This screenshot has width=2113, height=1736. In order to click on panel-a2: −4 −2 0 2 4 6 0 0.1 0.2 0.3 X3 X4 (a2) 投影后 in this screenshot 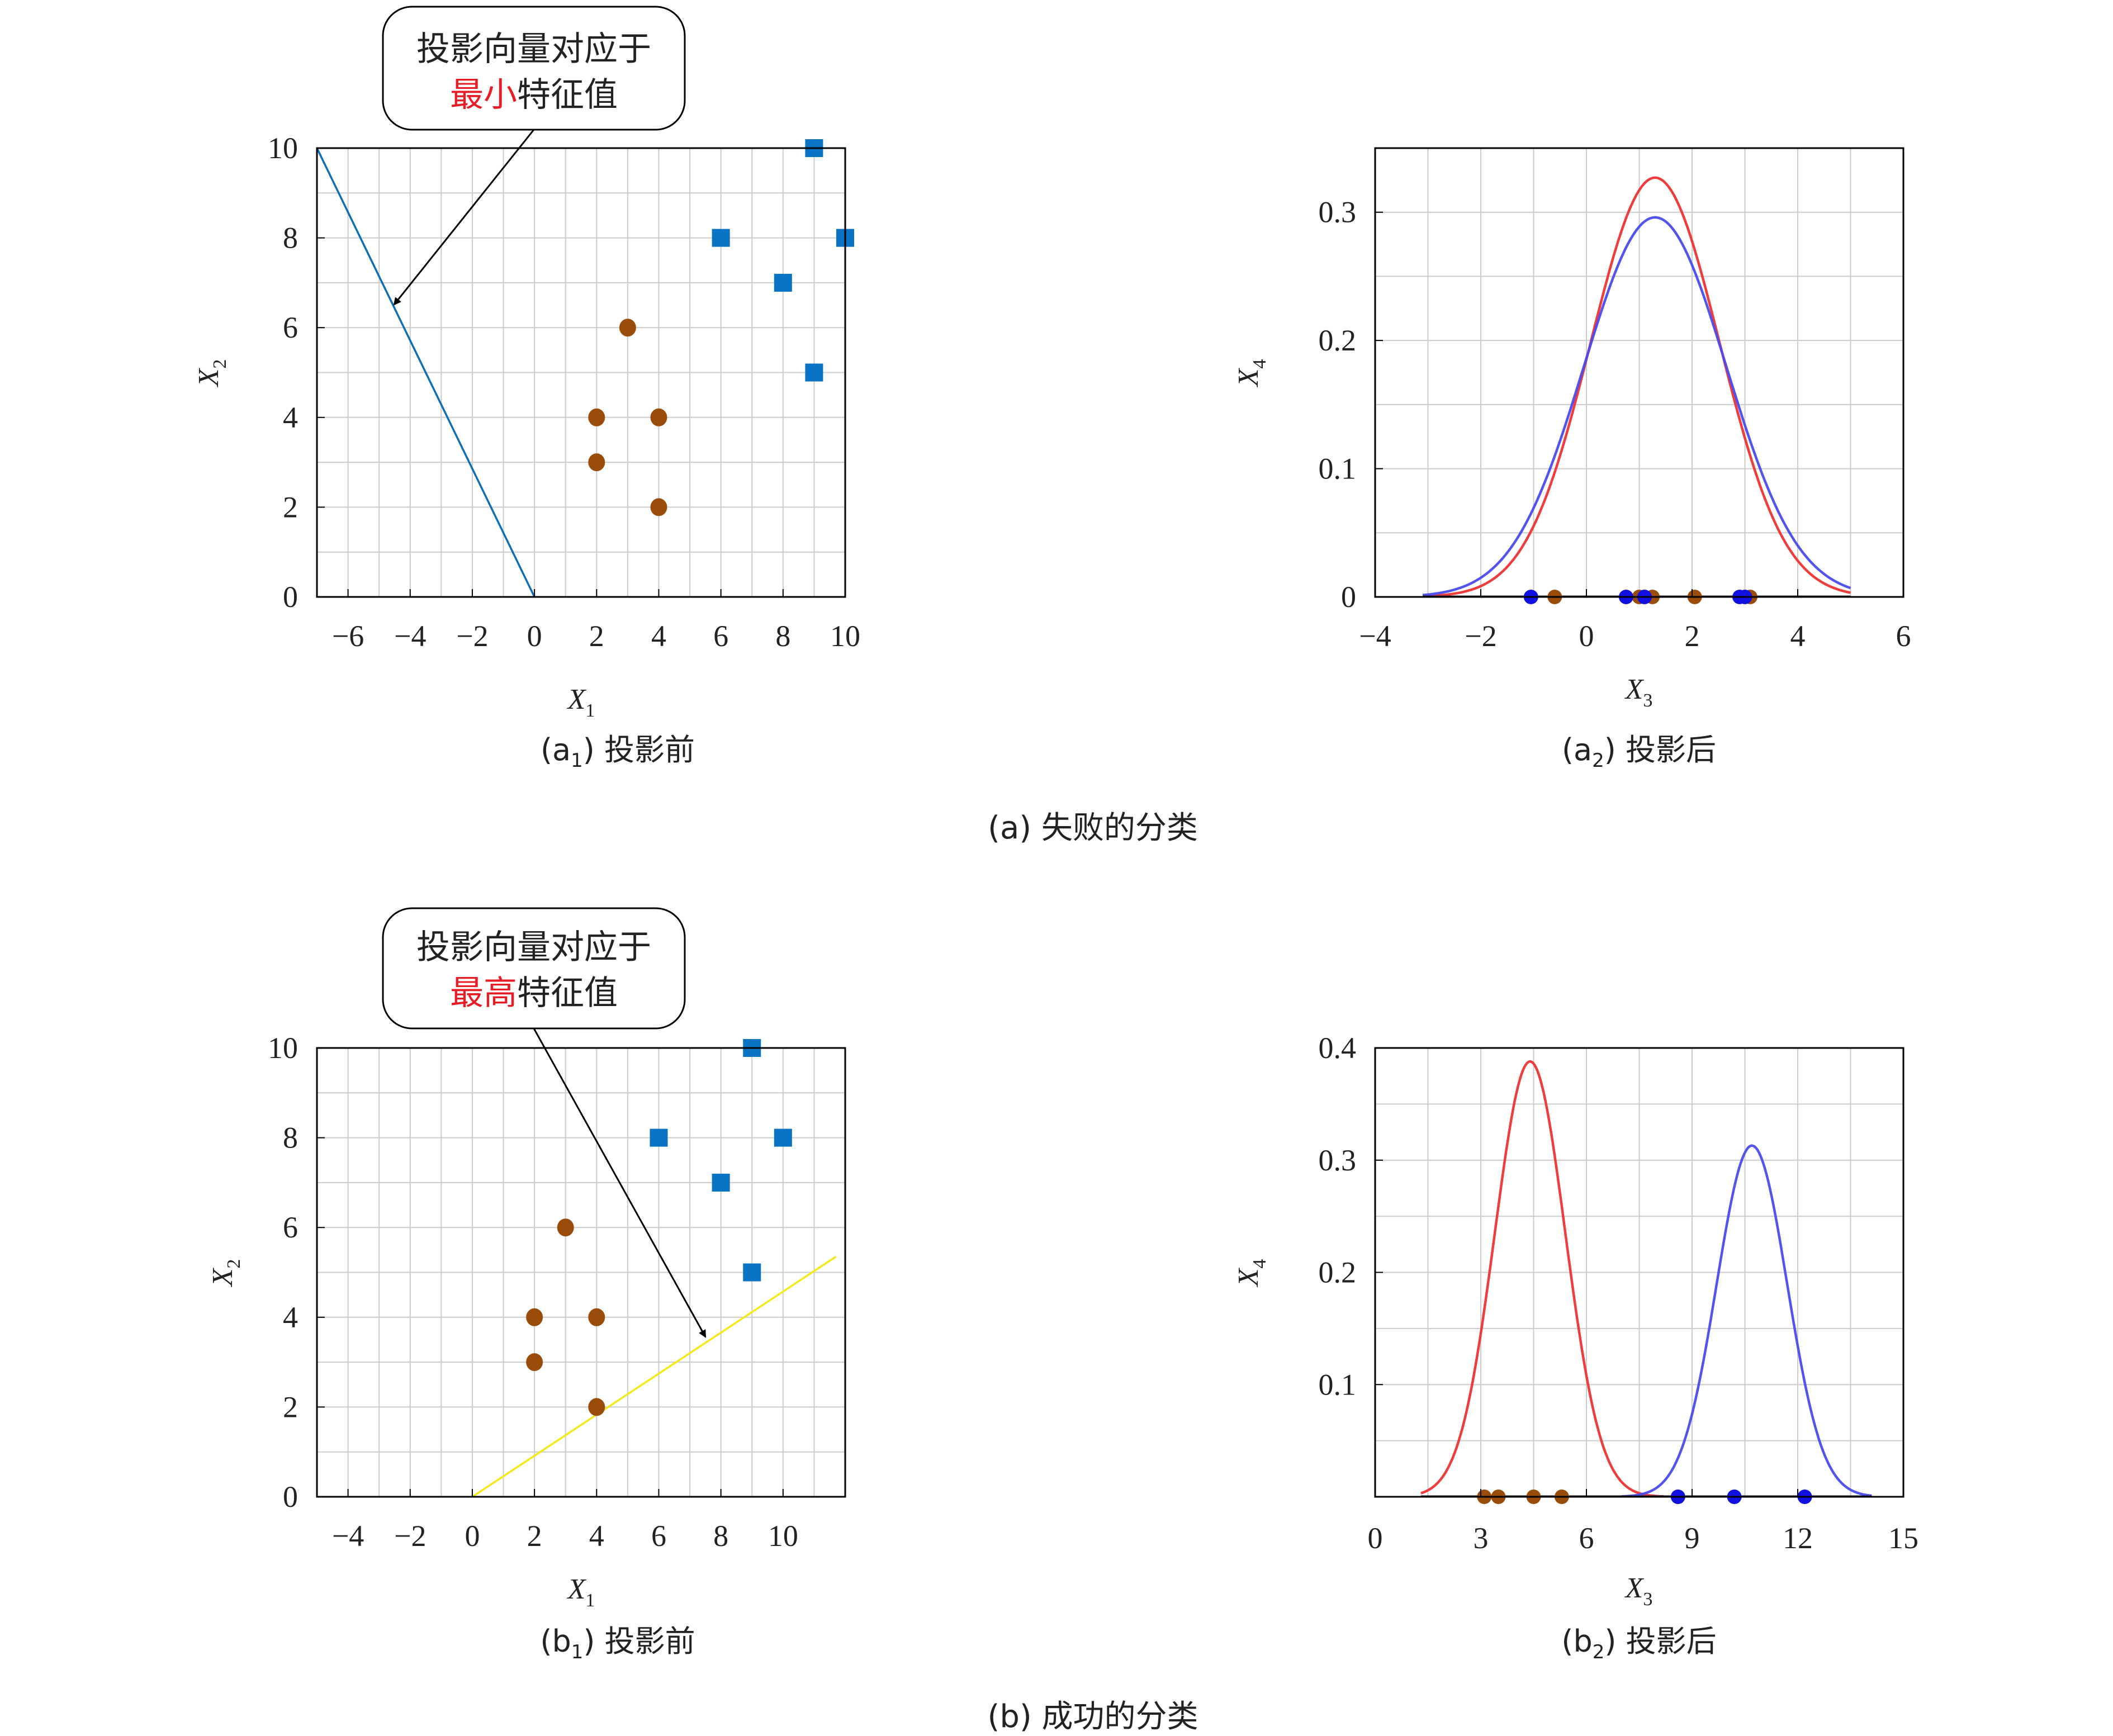, I will do `click(1572, 460)`.